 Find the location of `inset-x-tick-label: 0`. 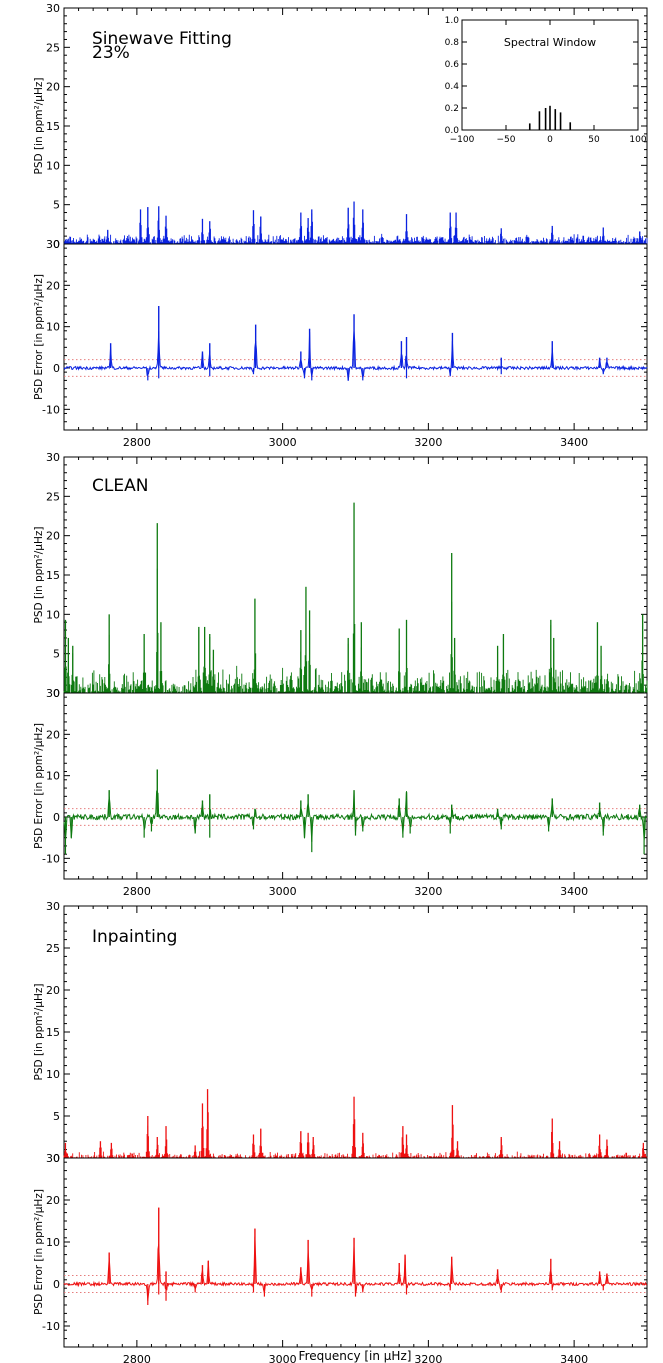

inset-x-tick-label: 0 is located at coordinates (550, 140).